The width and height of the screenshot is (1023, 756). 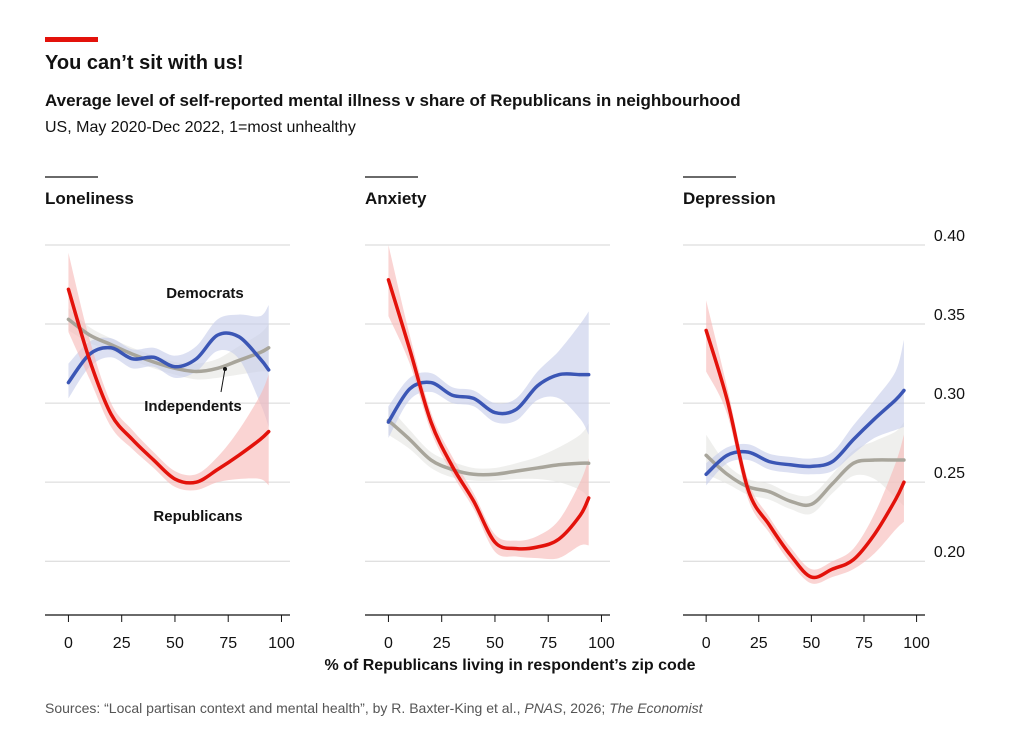 I want to click on series-label: Republicans, so click(x=197, y=516).